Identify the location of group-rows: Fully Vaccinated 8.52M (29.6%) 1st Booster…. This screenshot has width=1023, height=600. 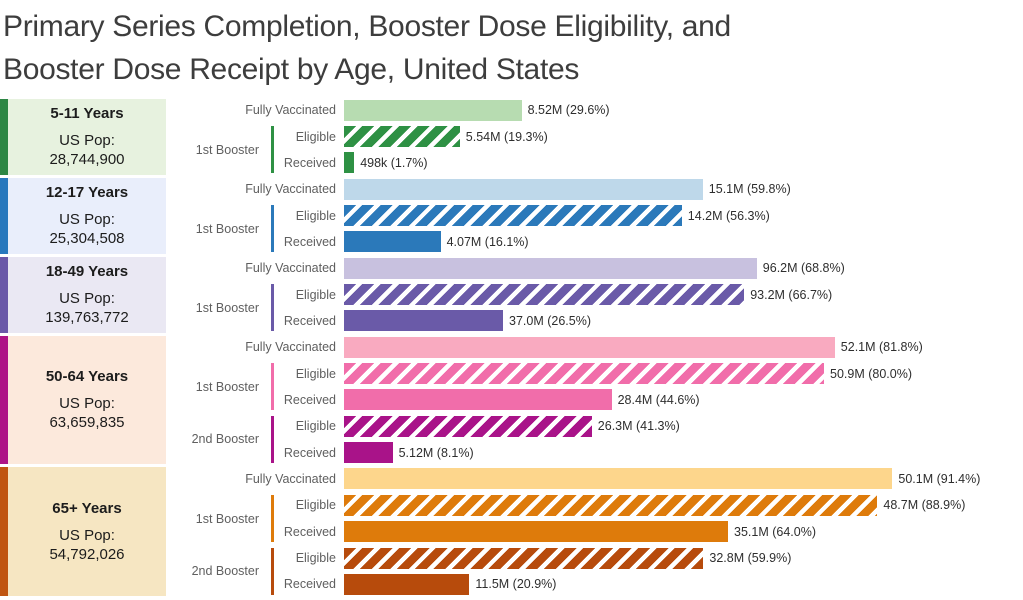
(594, 136).